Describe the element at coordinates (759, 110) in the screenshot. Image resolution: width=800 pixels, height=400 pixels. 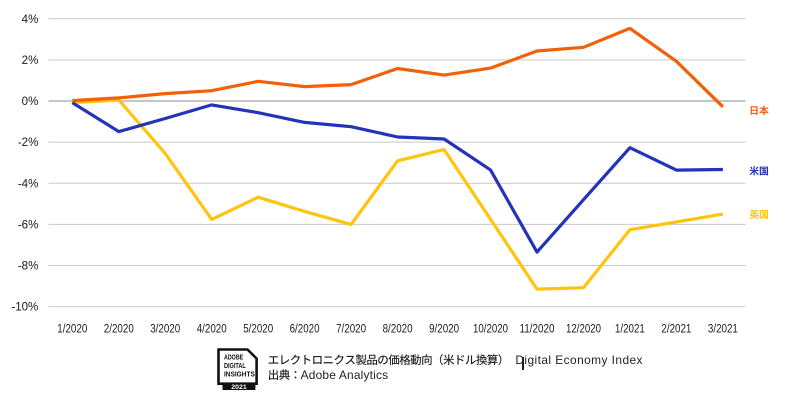
I see `svg-text: 日本` at that location.